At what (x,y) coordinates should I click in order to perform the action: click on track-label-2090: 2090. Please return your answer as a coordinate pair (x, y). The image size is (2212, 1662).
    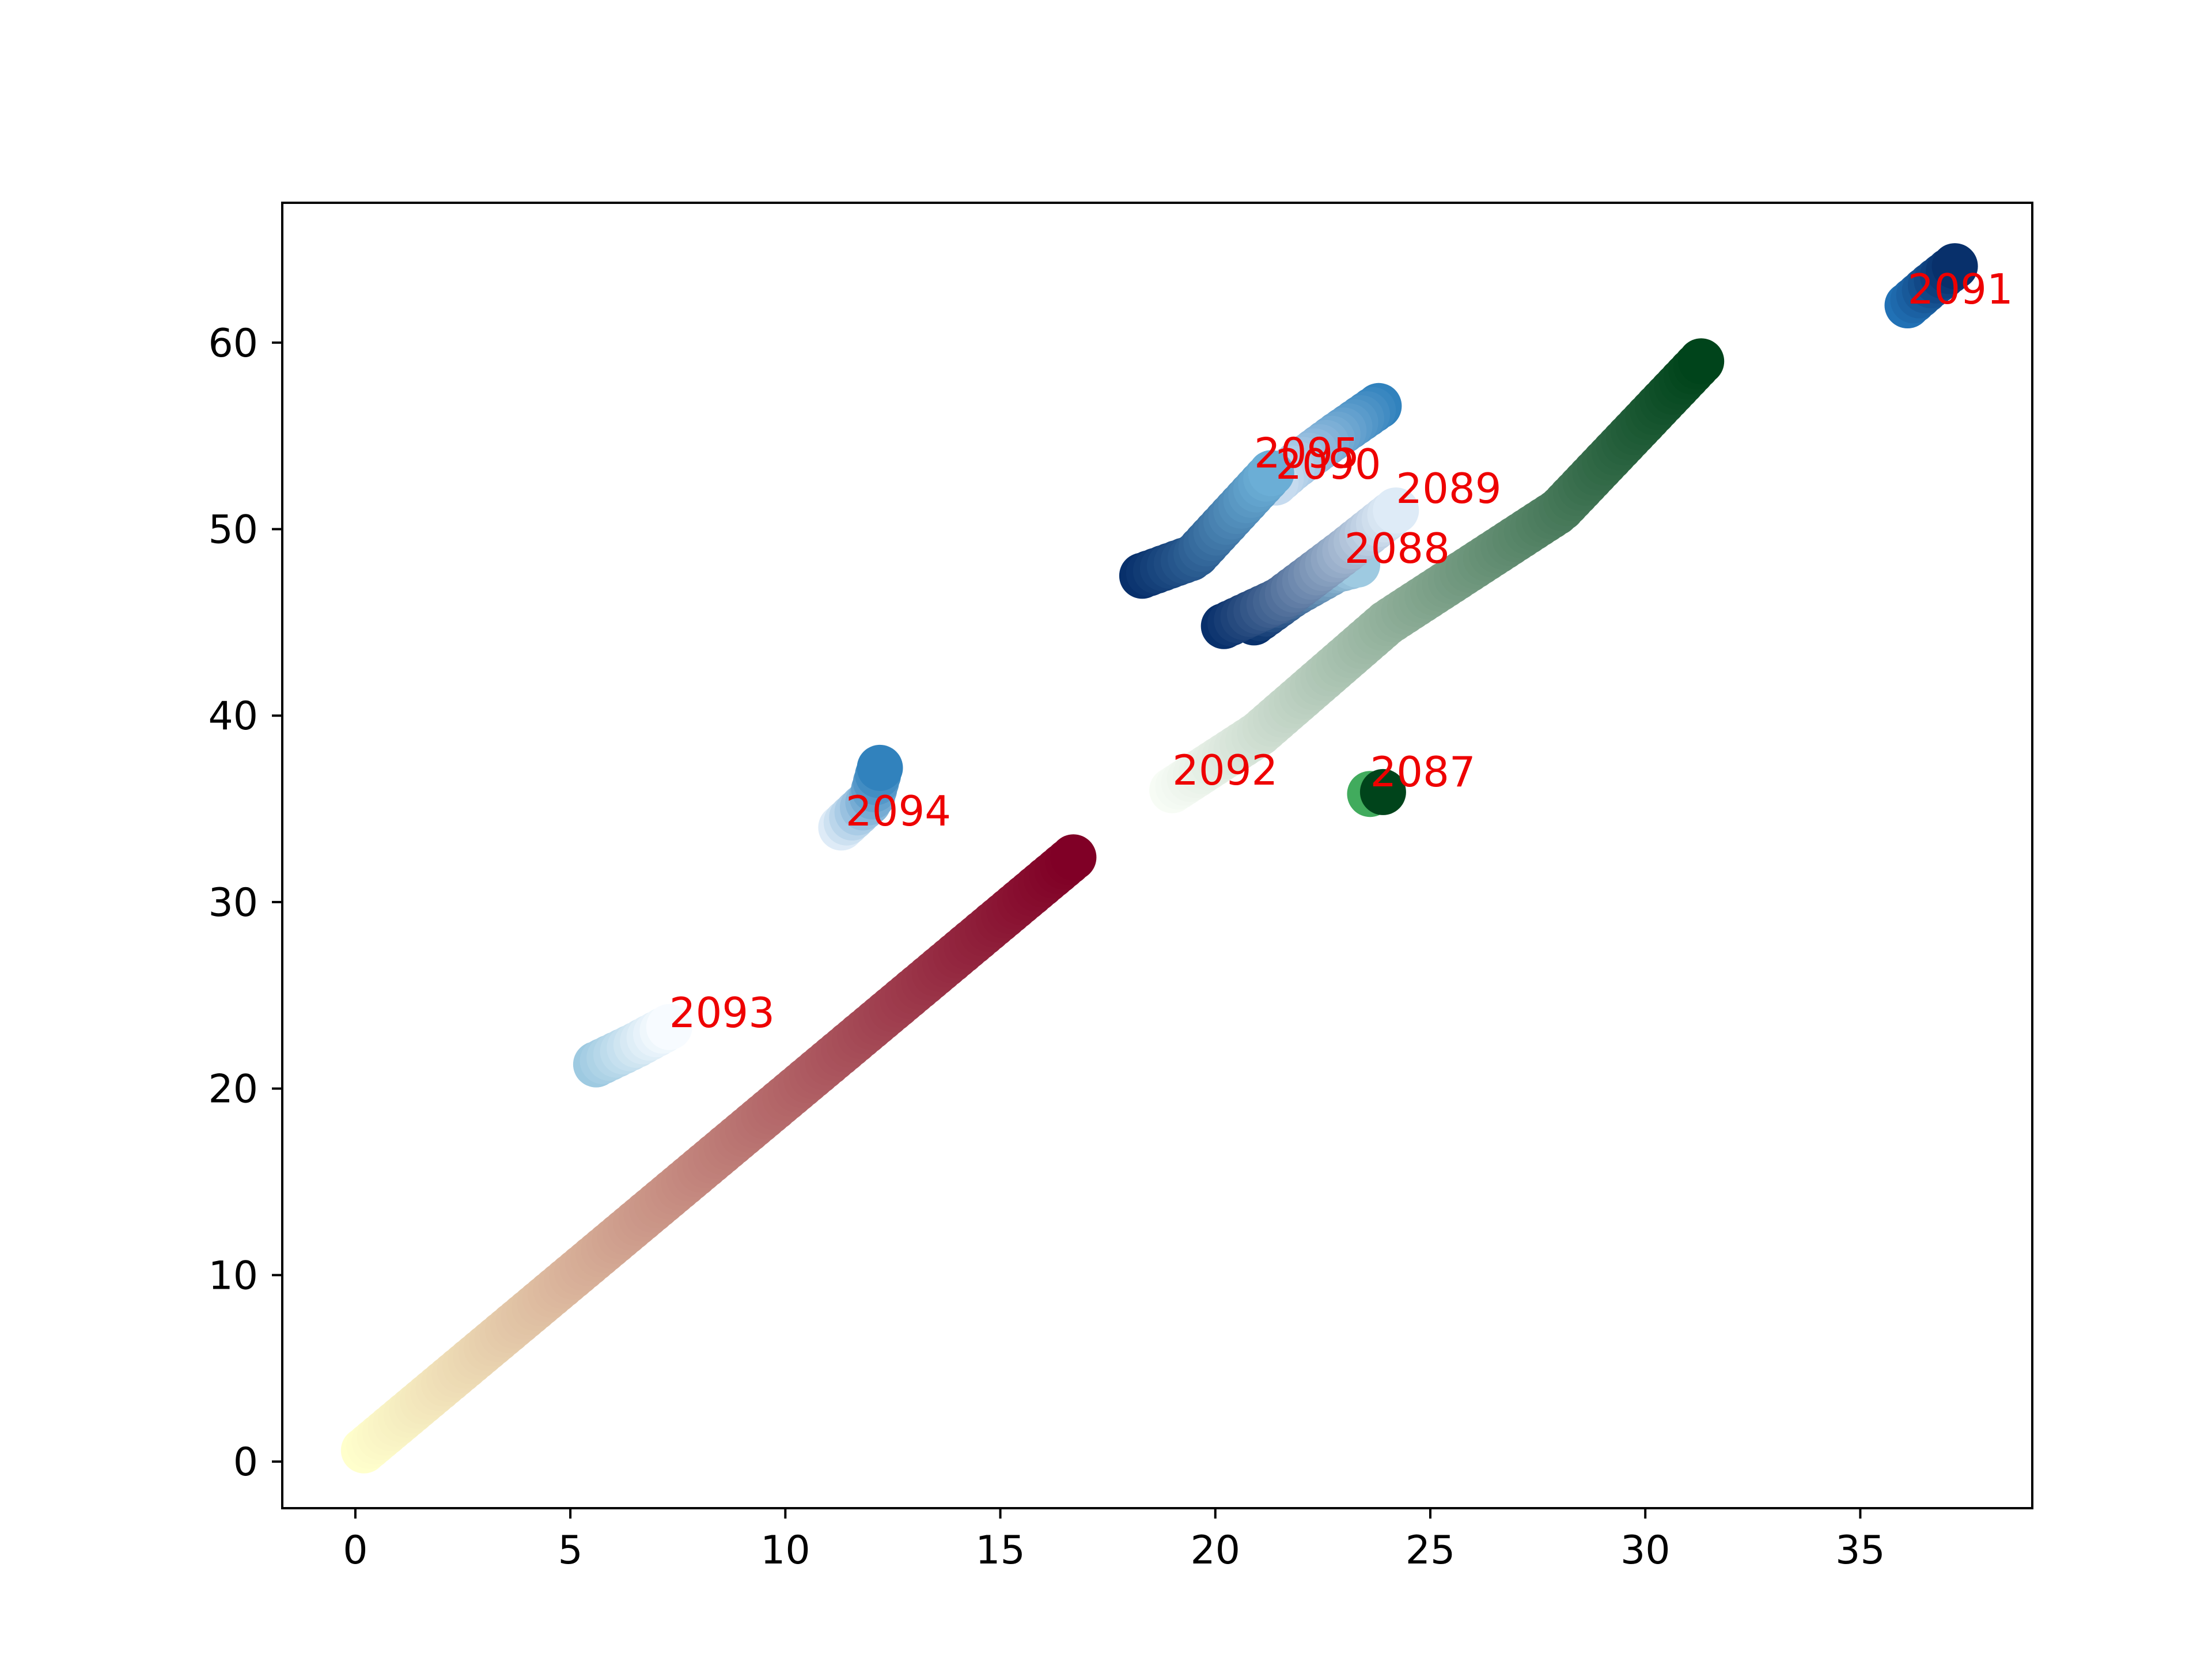
    Looking at the image, I should click on (1328, 465).